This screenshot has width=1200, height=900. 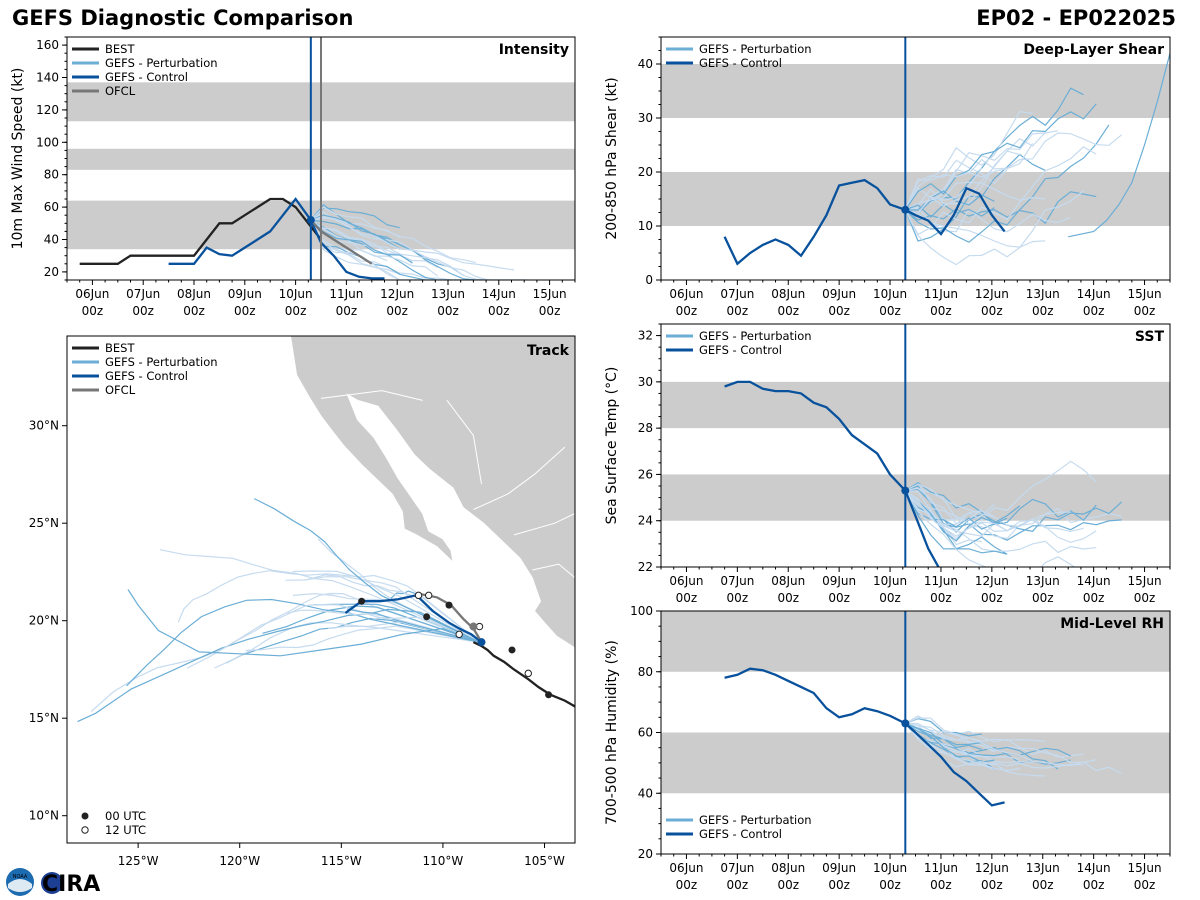 What do you see at coordinates (1145, 294) in the screenshot?
I see `x-tick-label-day: 15Jun` at bounding box center [1145, 294].